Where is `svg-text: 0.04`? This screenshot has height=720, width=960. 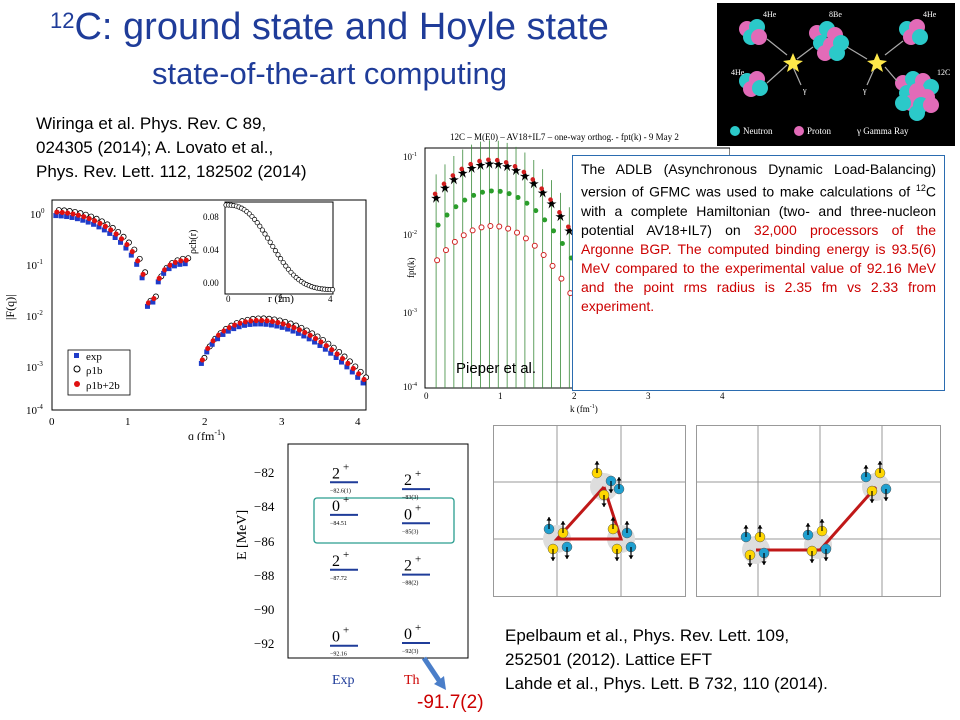 svg-text: 0.04 is located at coordinates (211, 250).